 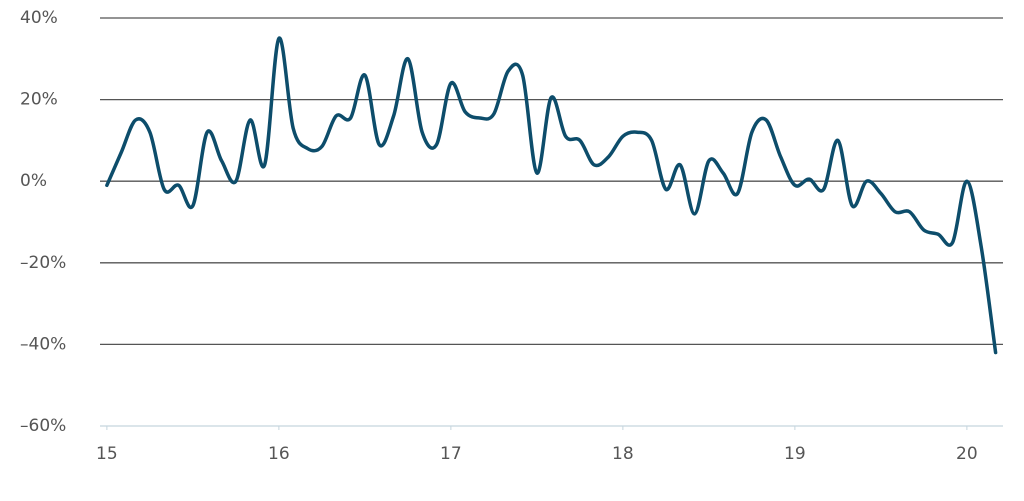 What do you see at coordinates (107, 454) in the screenshot?
I see `x-tick-label: 15` at bounding box center [107, 454].